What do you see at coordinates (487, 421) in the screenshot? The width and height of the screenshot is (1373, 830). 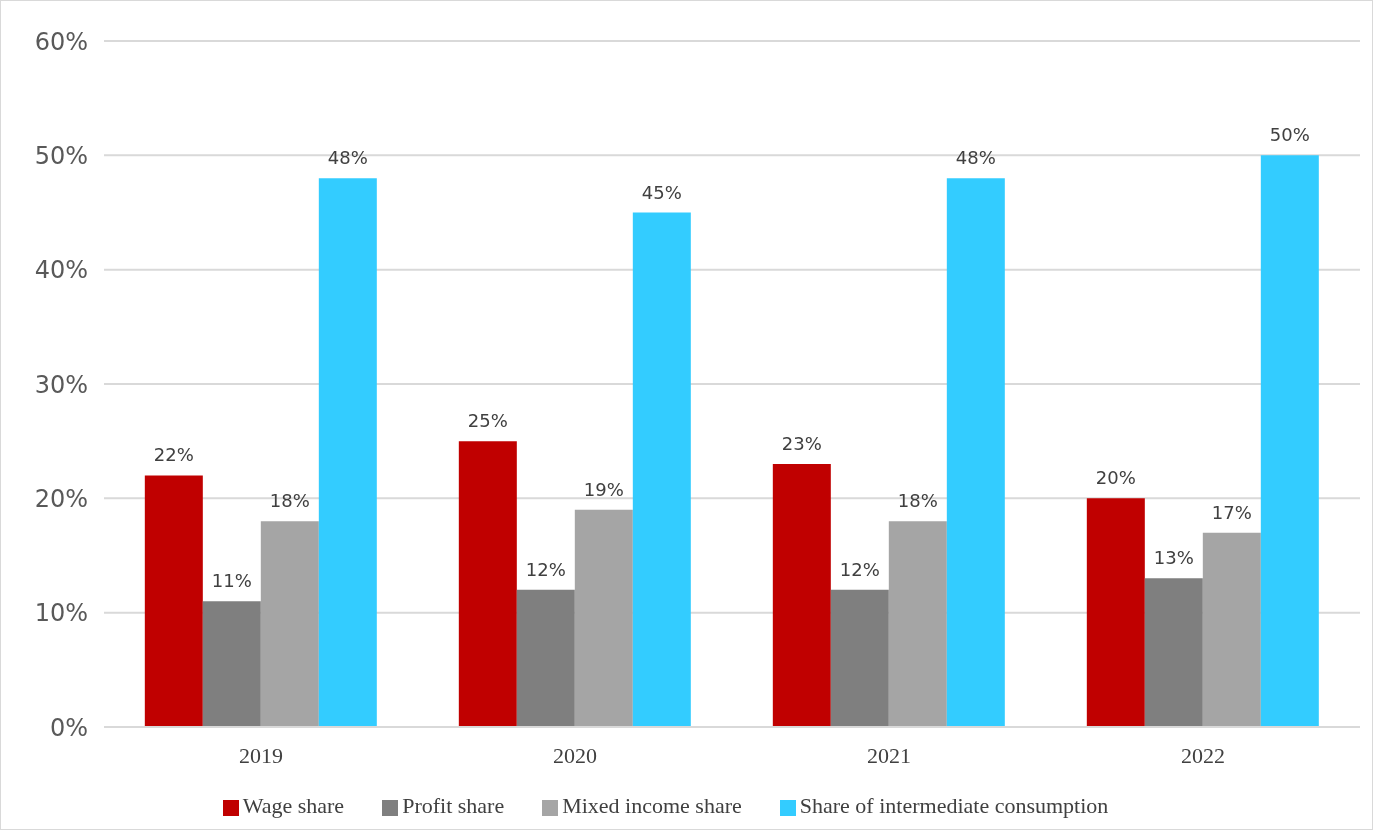 I see `data-label: 25%` at bounding box center [487, 421].